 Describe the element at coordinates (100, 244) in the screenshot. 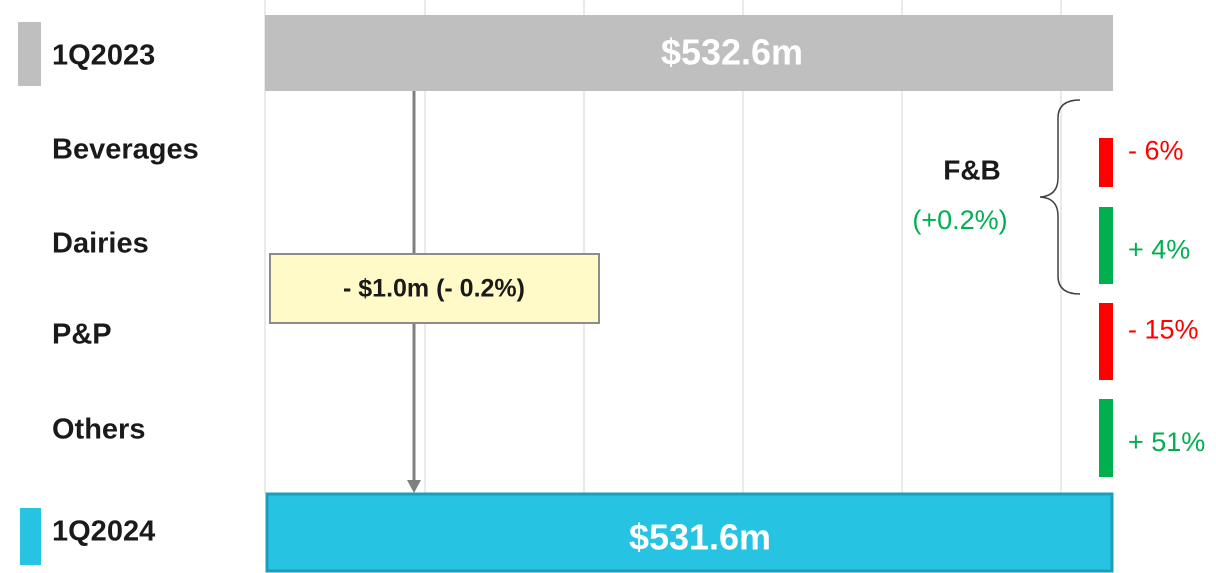

I see `segment-label: Dairies` at that location.